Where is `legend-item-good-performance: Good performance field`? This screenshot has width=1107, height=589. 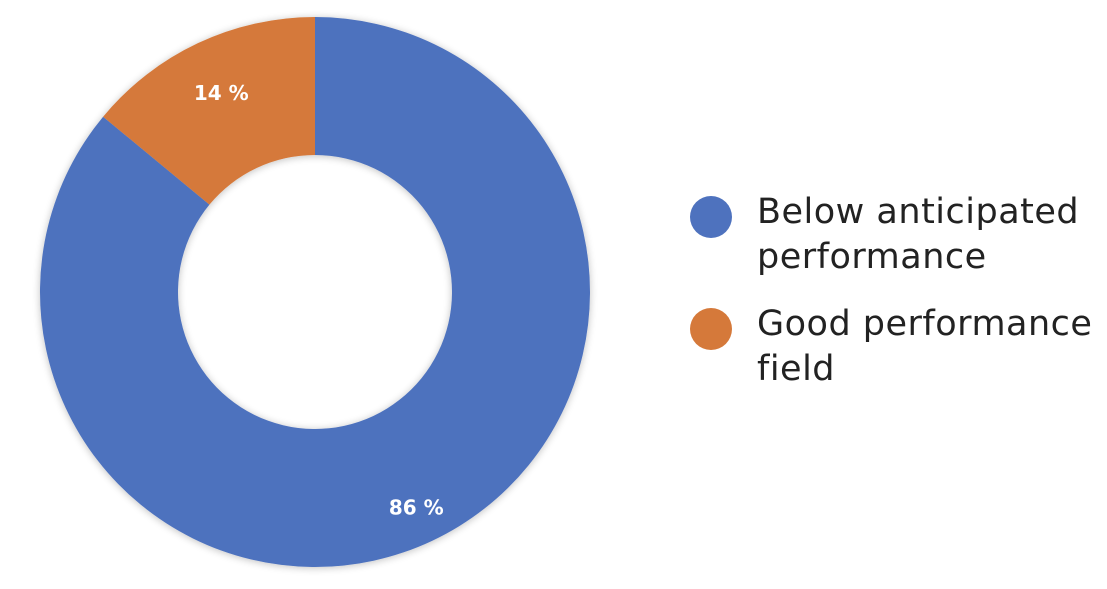 legend-item-good-performance: Good performance field is located at coordinates (898, 360).